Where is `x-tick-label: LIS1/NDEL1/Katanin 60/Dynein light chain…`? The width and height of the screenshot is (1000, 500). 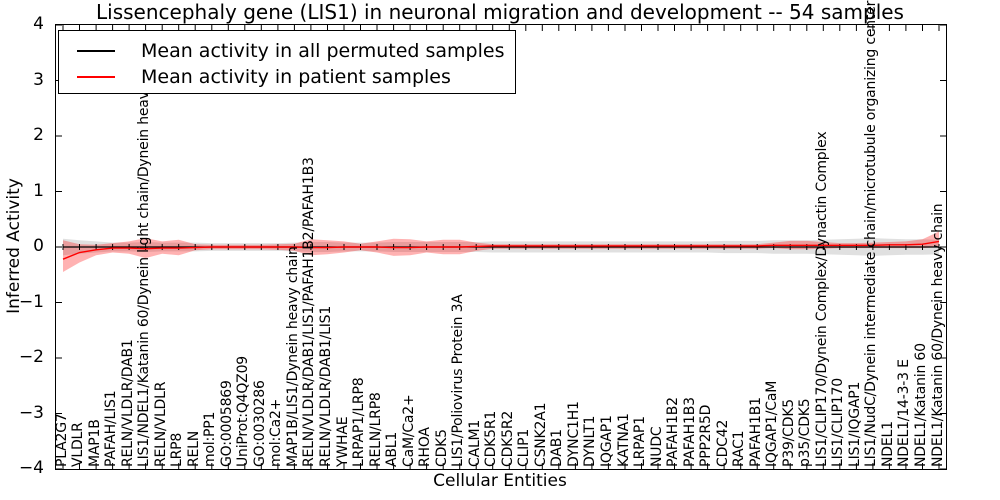
x-tick-label: LIS1/NDEL1/Katanin 60/Dynein light chain… is located at coordinates (144, 254).